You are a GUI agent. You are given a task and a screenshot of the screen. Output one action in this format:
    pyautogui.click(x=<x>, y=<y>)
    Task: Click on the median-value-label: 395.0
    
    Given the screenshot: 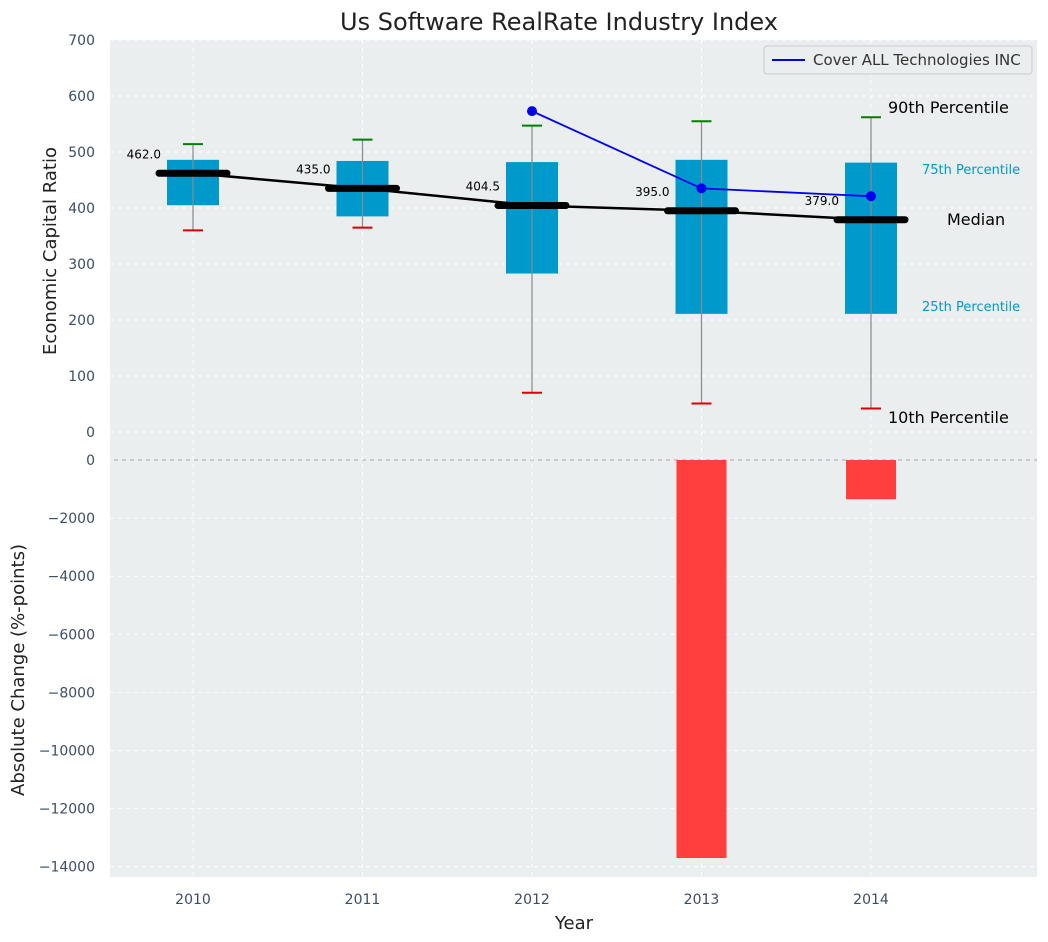 What is the action you would take?
    pyautogui.click(x=652, y=192)
    